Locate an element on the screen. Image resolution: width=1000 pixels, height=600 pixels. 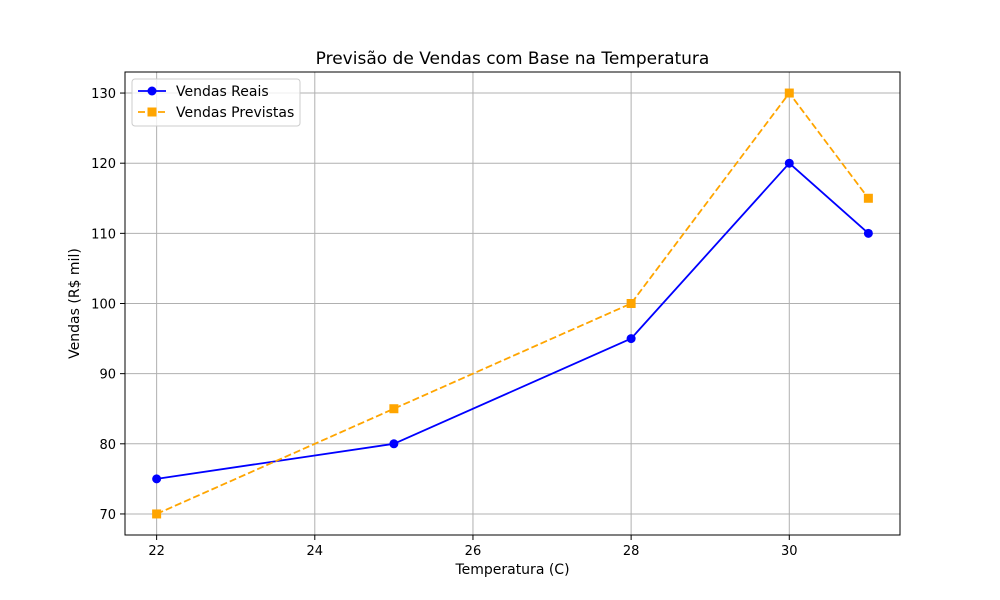
legend-label: Vendas Previstas is located at coordinates (235, 113).